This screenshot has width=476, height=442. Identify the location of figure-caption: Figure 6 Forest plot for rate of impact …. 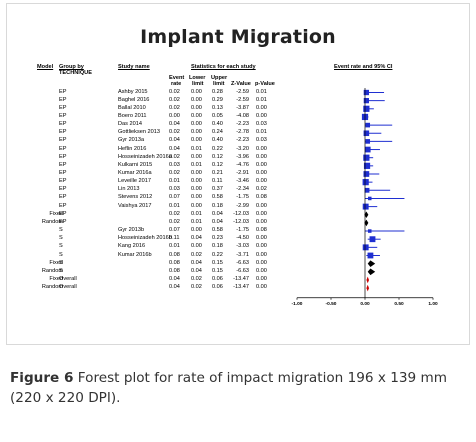
(238, 388).